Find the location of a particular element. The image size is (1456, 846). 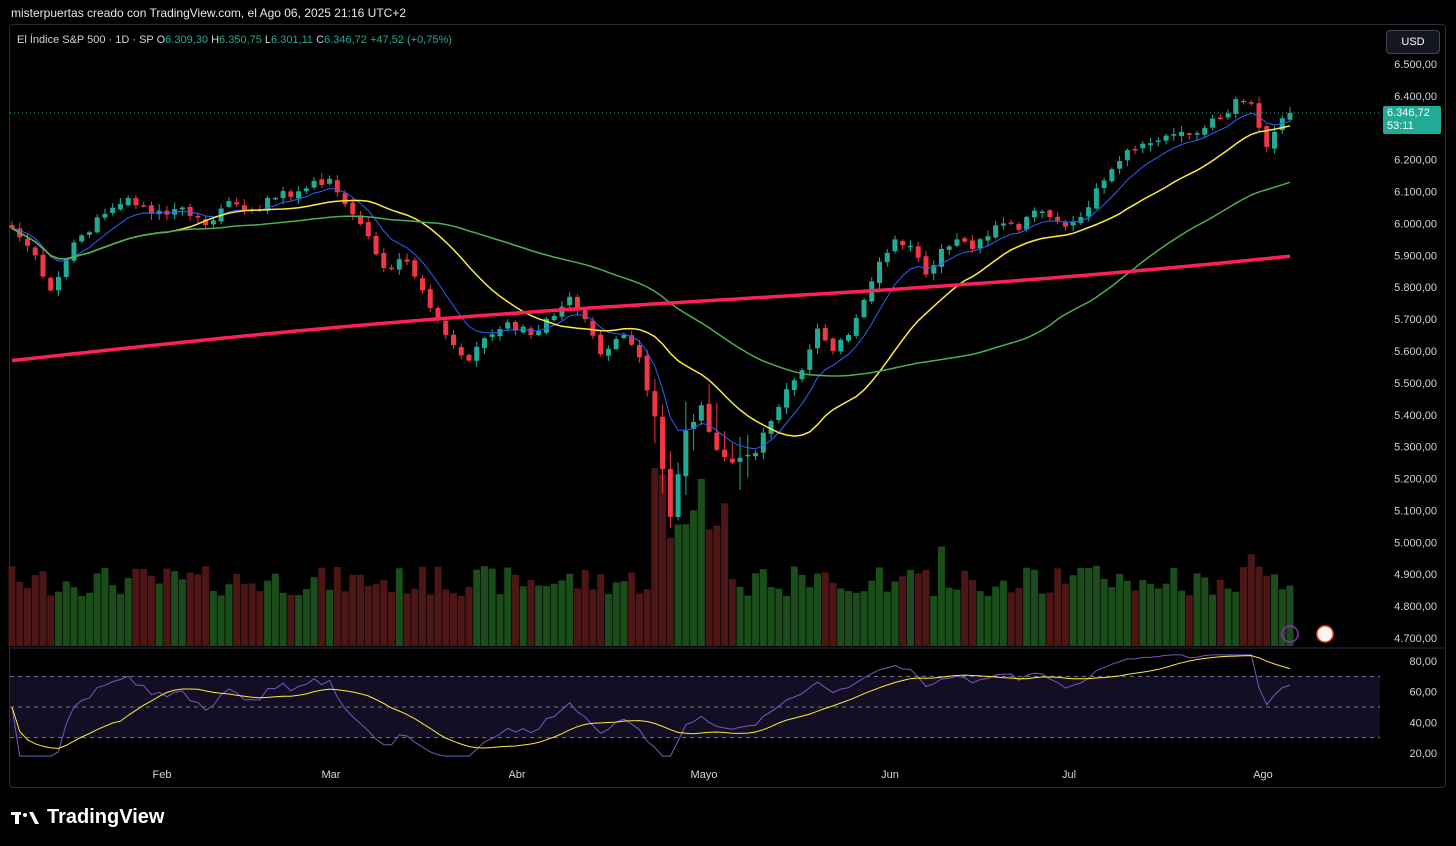

price-tick-label: 6.100,00 is located at coordinates (1415, 193).